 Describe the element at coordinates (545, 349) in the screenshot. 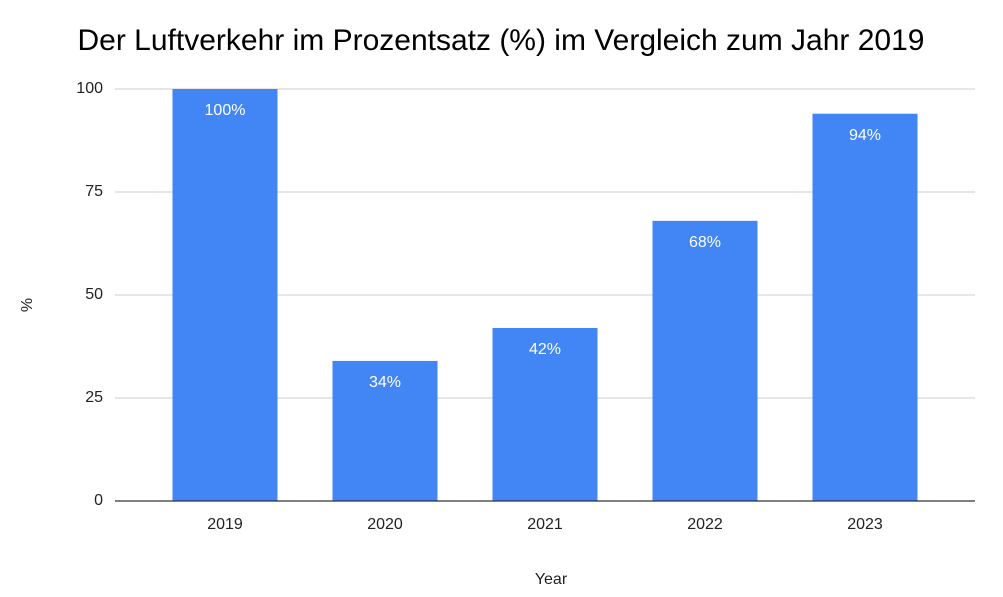

I see `data-label: 42%` at that location.